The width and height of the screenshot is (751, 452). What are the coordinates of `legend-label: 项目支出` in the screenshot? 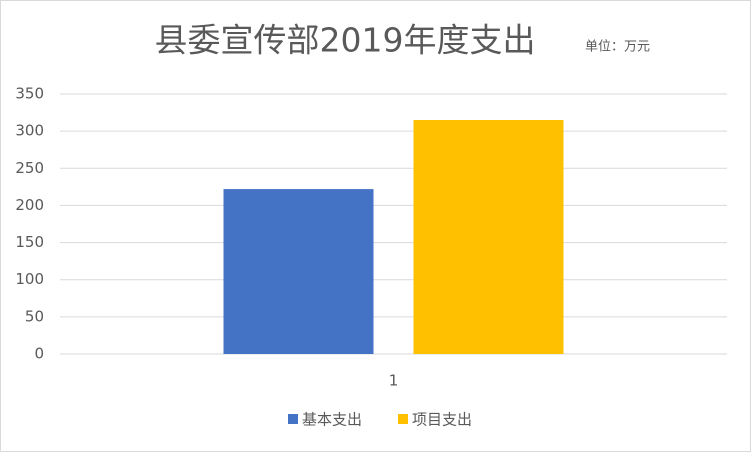 It's located at (442, 420).